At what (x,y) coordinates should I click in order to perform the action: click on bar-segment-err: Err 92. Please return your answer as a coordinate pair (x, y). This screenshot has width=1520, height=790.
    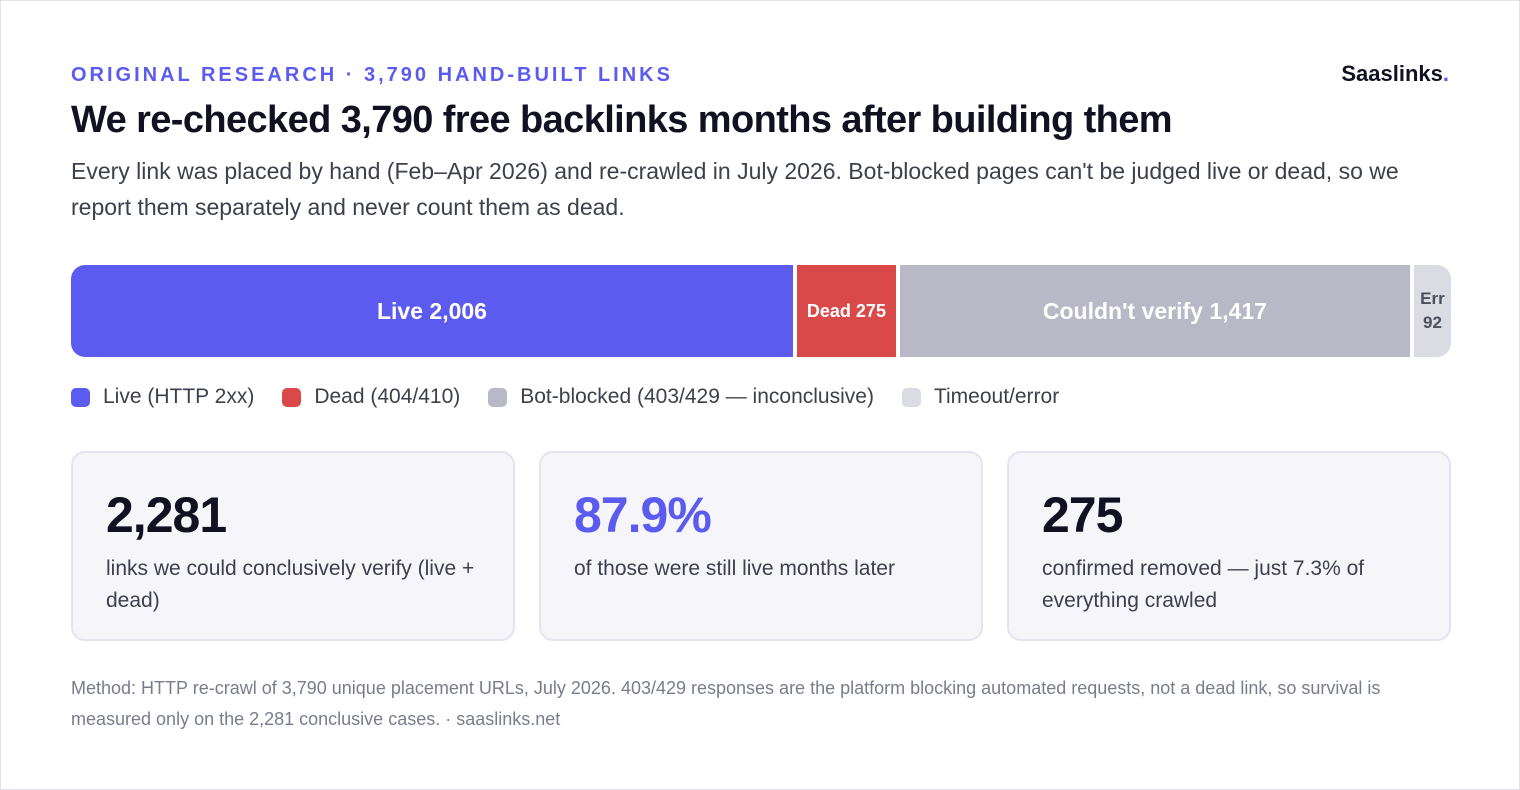
    Looking at the image, I should click on (1430, 311).